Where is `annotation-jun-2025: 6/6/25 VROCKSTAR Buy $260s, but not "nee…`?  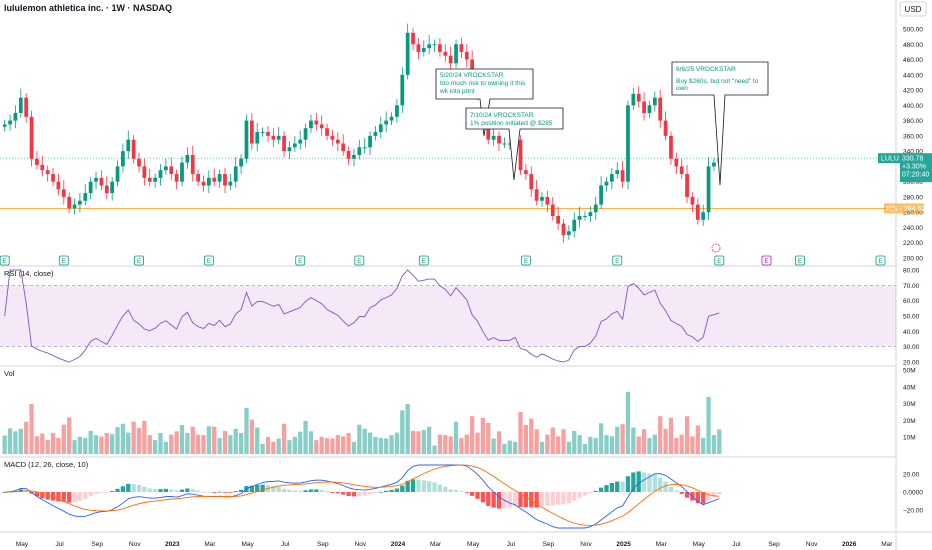 annotation-jun-2025: 6/6/25 VROCKSTAR Buy $260s, but not "nee… is located at coordinates (720, 123).